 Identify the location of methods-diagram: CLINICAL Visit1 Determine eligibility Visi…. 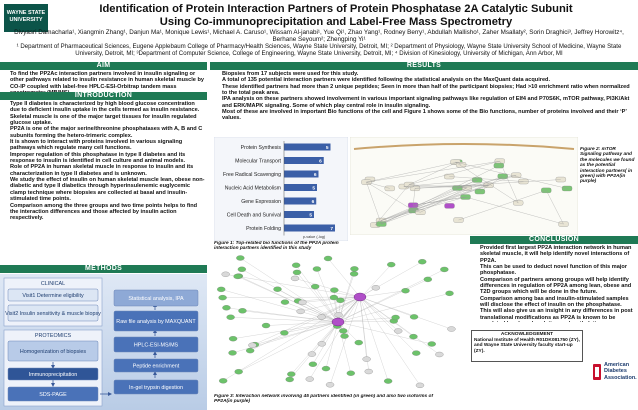
(103, 342).